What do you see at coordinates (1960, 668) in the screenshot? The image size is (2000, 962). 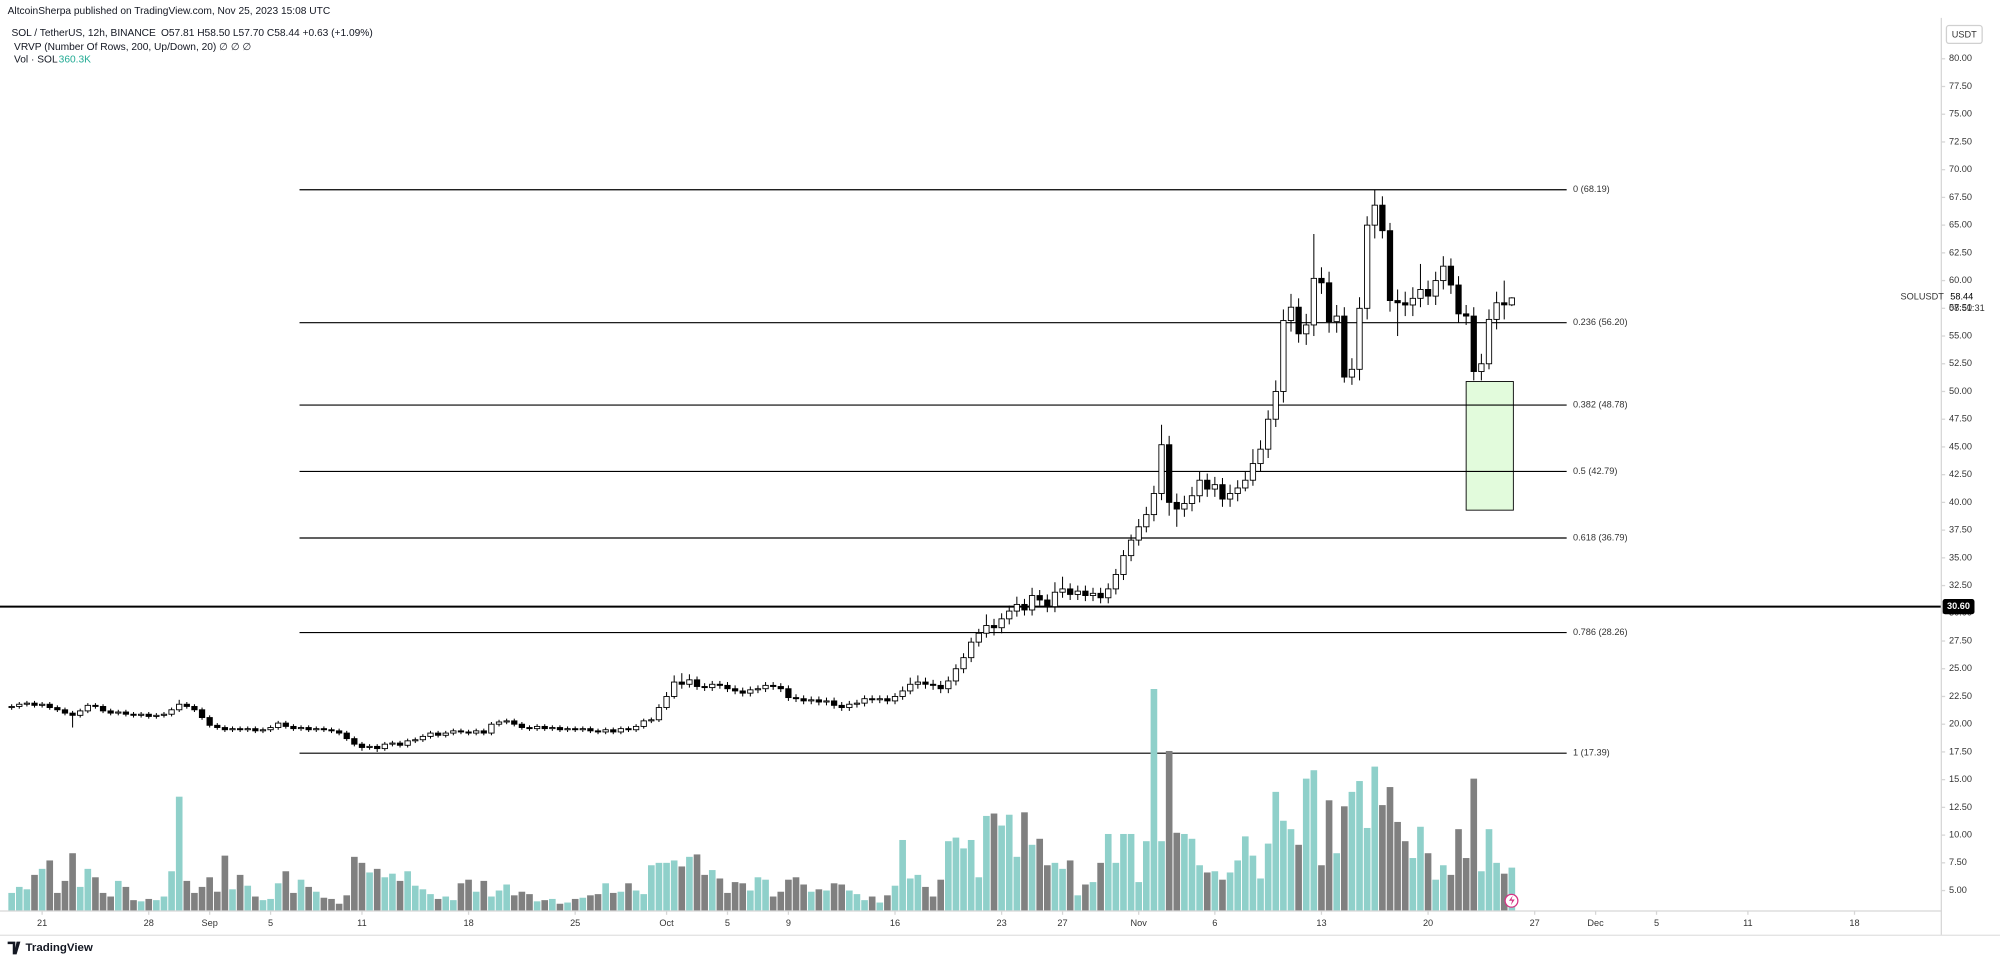 I see `y-tick-label: 25.00` at bounding box center [1960, 668].